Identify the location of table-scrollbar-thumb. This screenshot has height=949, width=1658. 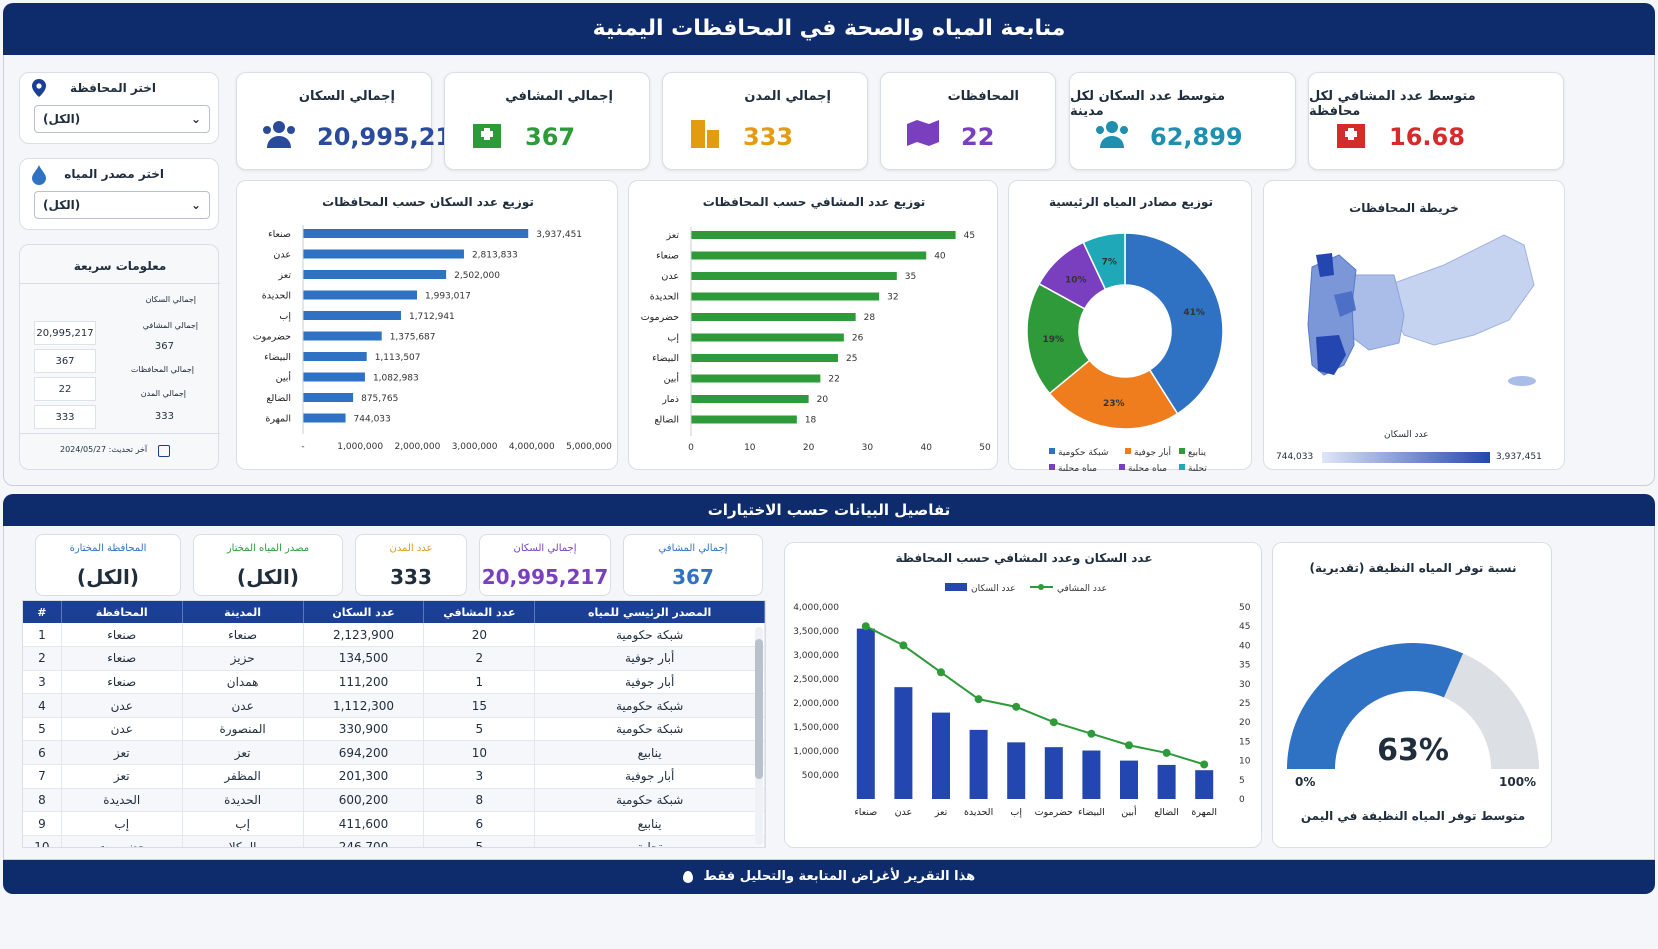
(759, 709).